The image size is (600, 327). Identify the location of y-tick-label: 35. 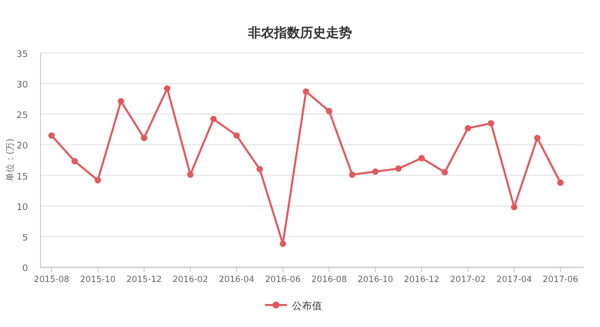
(22, 55).